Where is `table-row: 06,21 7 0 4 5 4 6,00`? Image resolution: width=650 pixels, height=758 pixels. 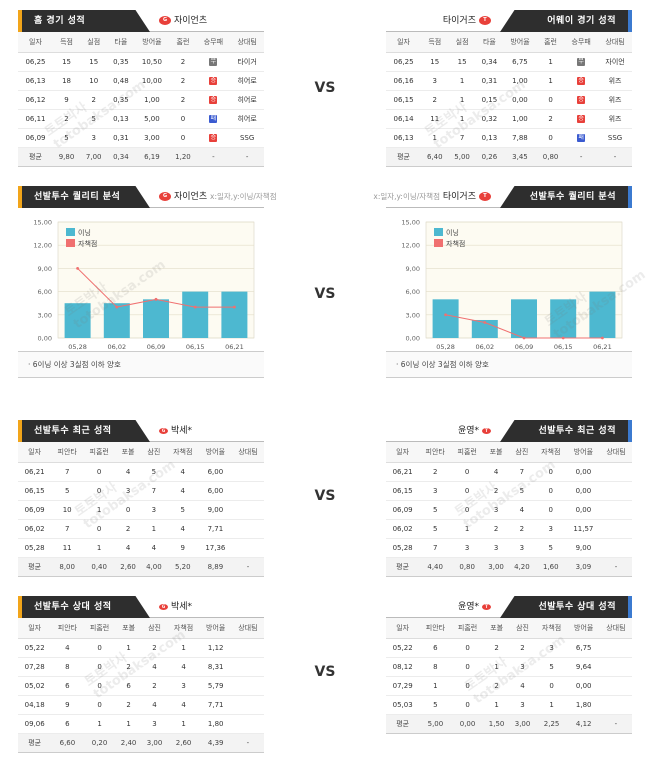
table-row: 06,21 7 0 4 5 4 6,00 is located at coordinates (141, 472).